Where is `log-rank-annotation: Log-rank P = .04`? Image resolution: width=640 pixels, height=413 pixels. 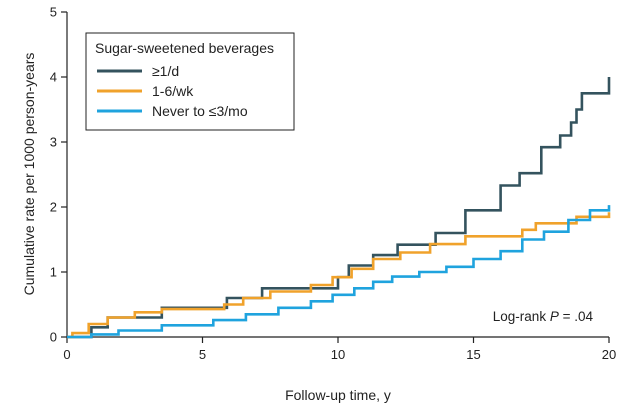 log-rank-annotation: Log-rank P = .04 is located at coordinates (543, 316).